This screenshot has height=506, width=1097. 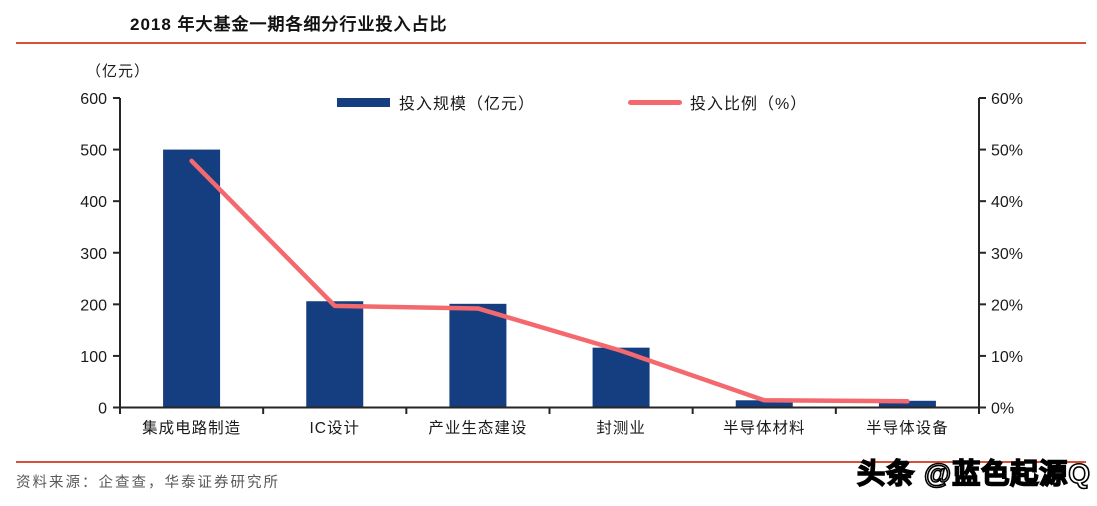 I want to click on category-label-4: 半导体材料, so click(x=764, y=428).